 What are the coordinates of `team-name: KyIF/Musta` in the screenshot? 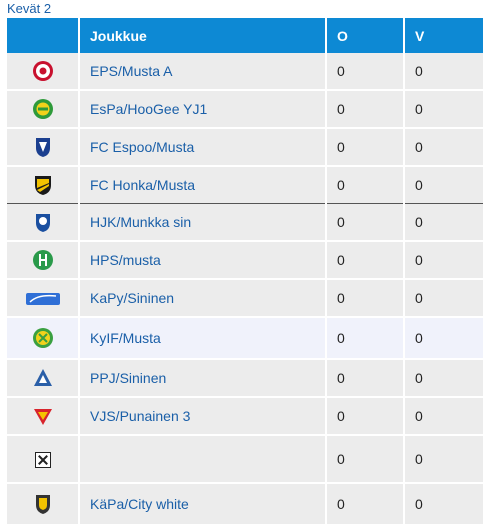 It's located at (203, 338).